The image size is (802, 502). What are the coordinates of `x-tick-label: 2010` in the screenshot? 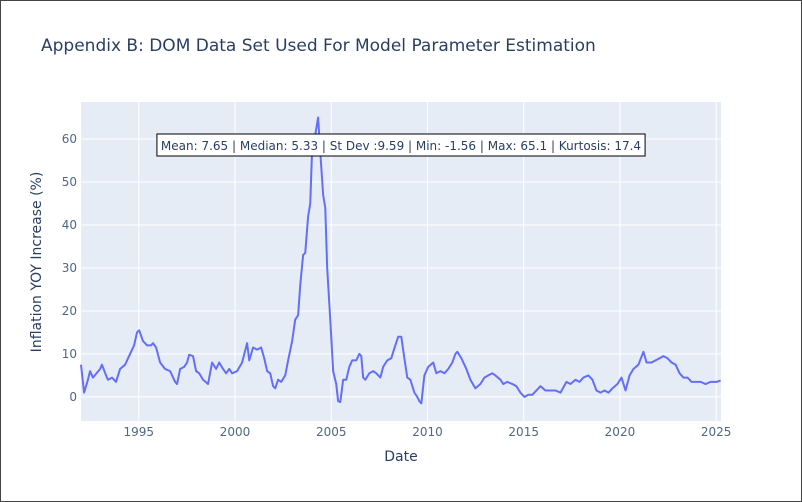 It's located at (427, 432).